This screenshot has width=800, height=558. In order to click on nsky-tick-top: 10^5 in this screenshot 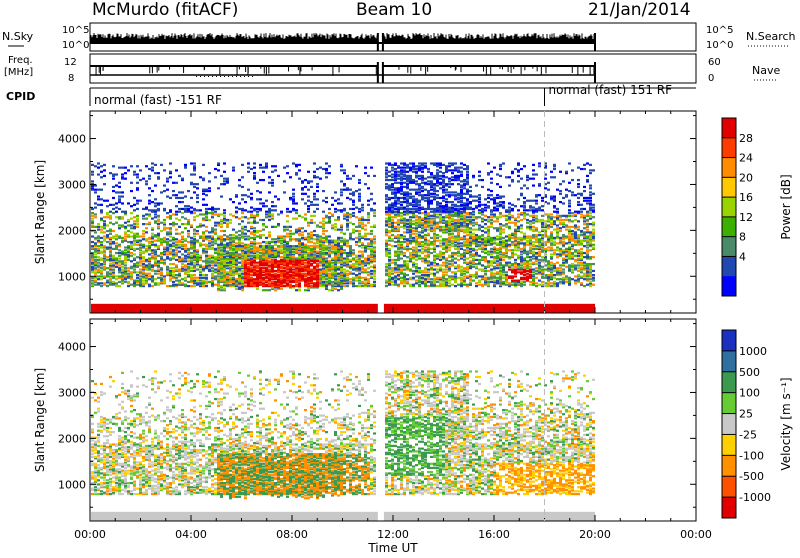, I will do `click(75, 30)`.